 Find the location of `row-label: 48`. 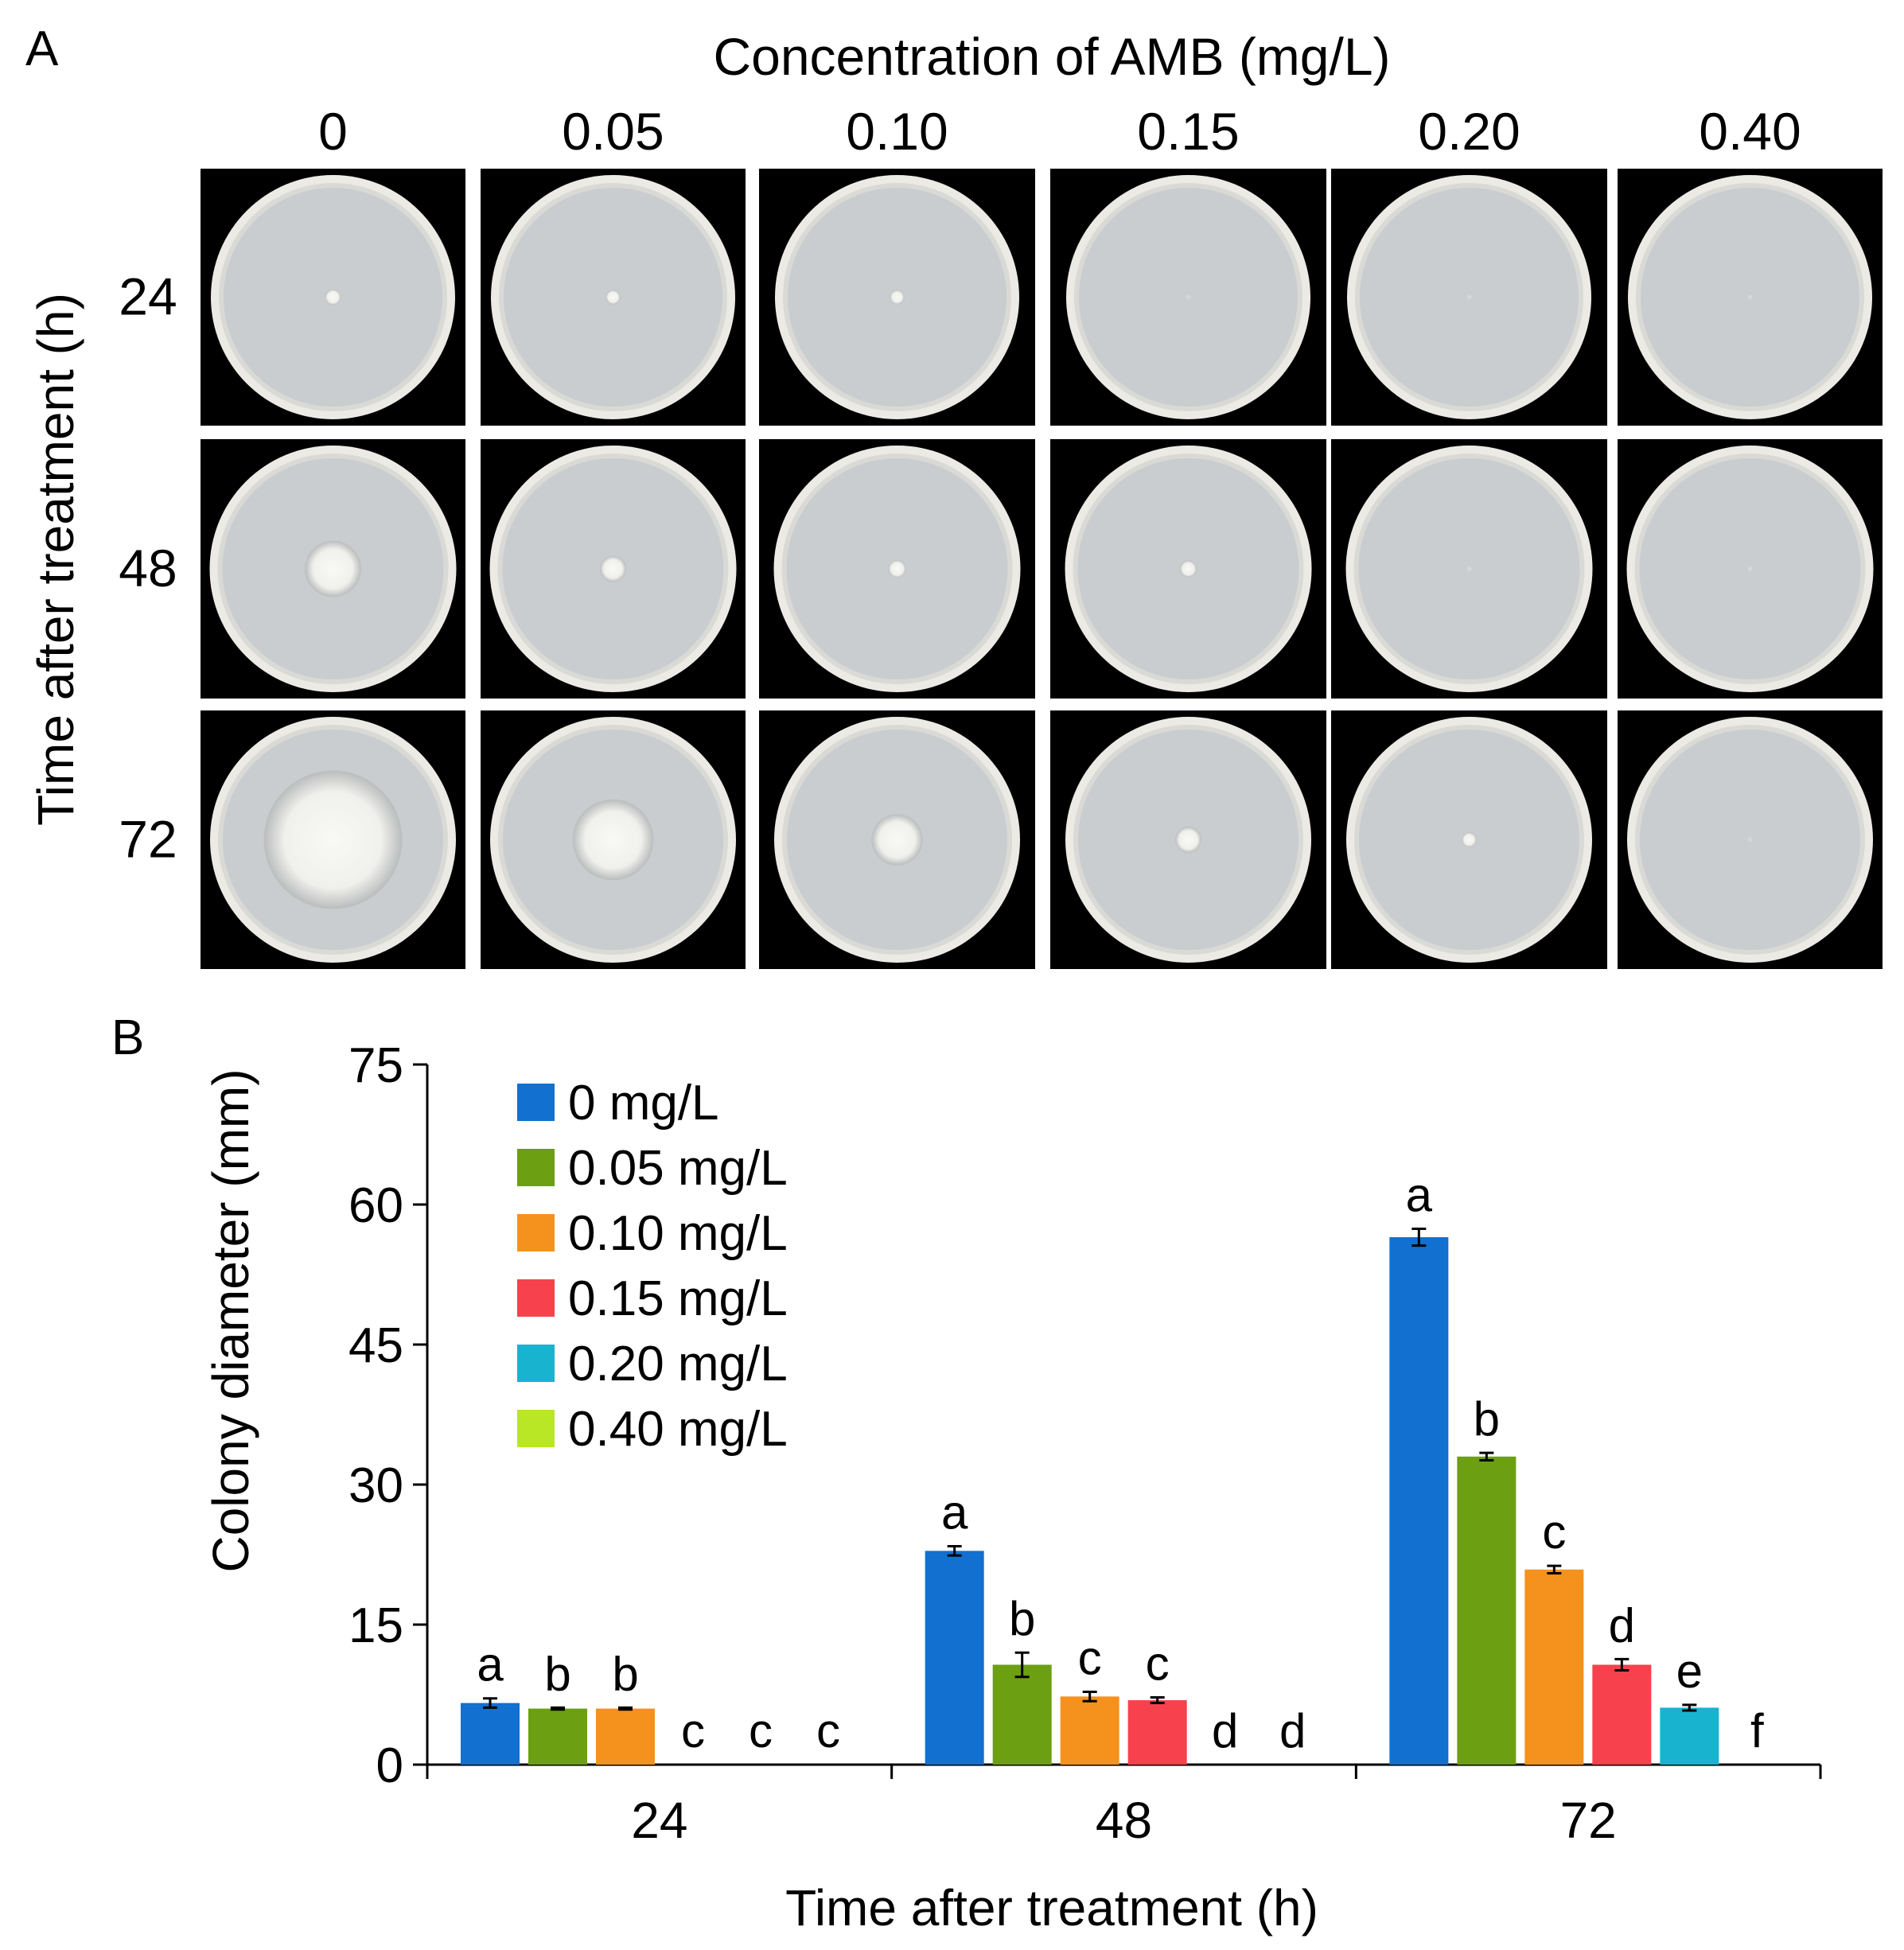

row-label: 48 is located at coordinates (148, 568).